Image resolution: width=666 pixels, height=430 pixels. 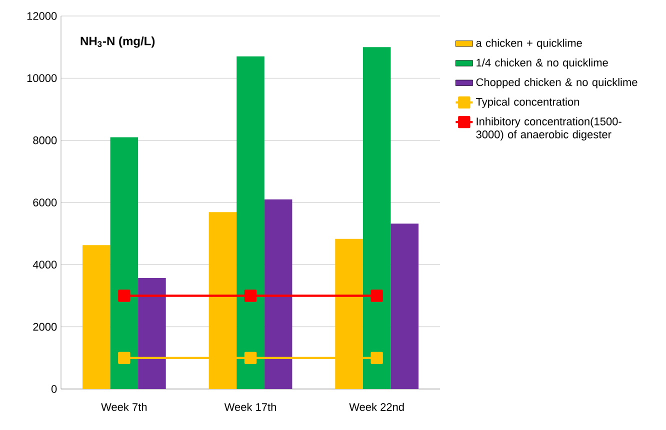 What do you see at coordinates (45, 202) in the screenshot?
I see `y-tick-label: 6000` at bounding box center [45, 202].